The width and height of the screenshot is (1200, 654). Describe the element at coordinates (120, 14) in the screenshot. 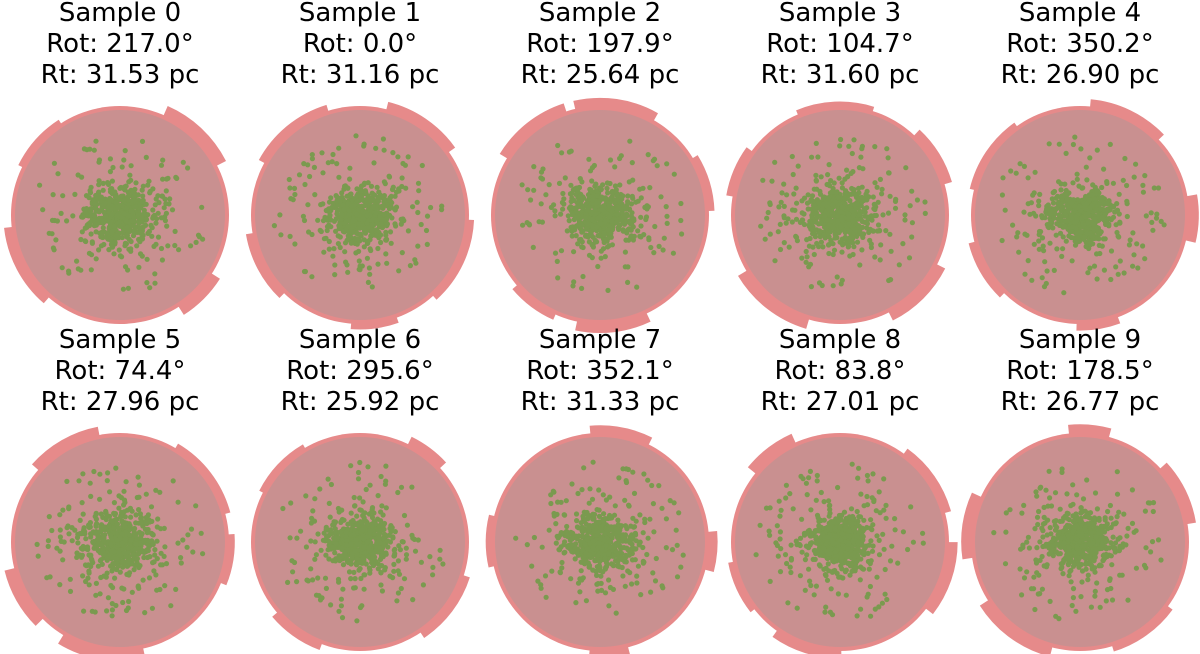

I see `sample-label: Sample 0` at that location.